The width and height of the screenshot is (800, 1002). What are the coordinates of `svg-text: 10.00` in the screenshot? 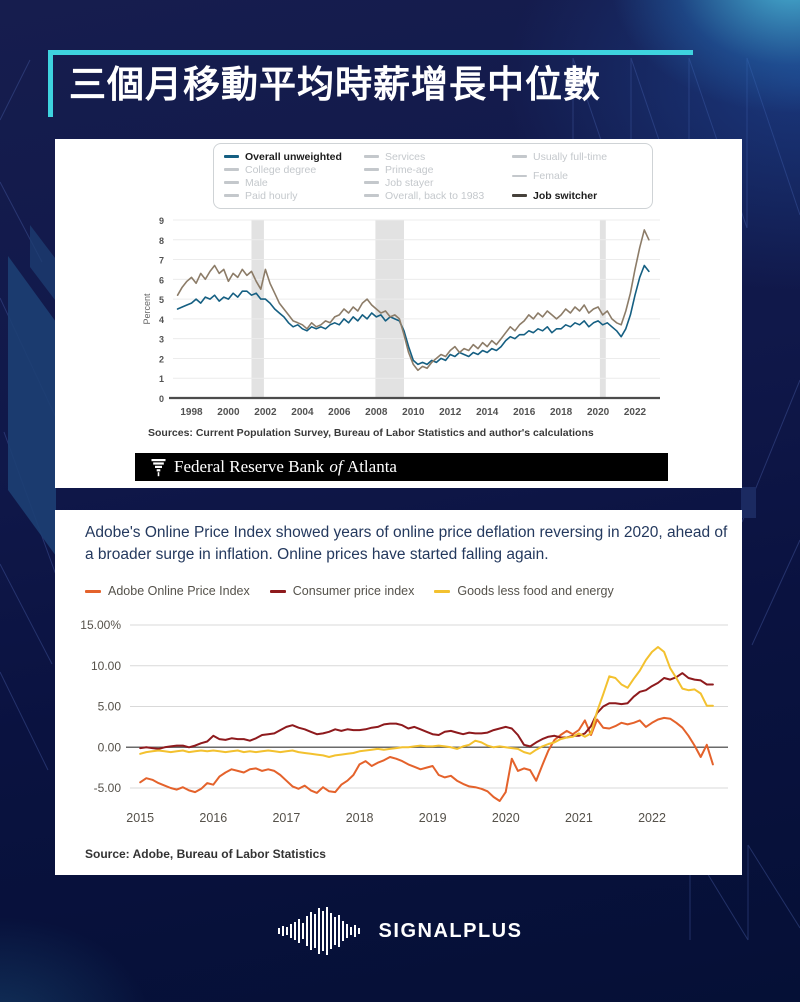 It's located at (106, 666).